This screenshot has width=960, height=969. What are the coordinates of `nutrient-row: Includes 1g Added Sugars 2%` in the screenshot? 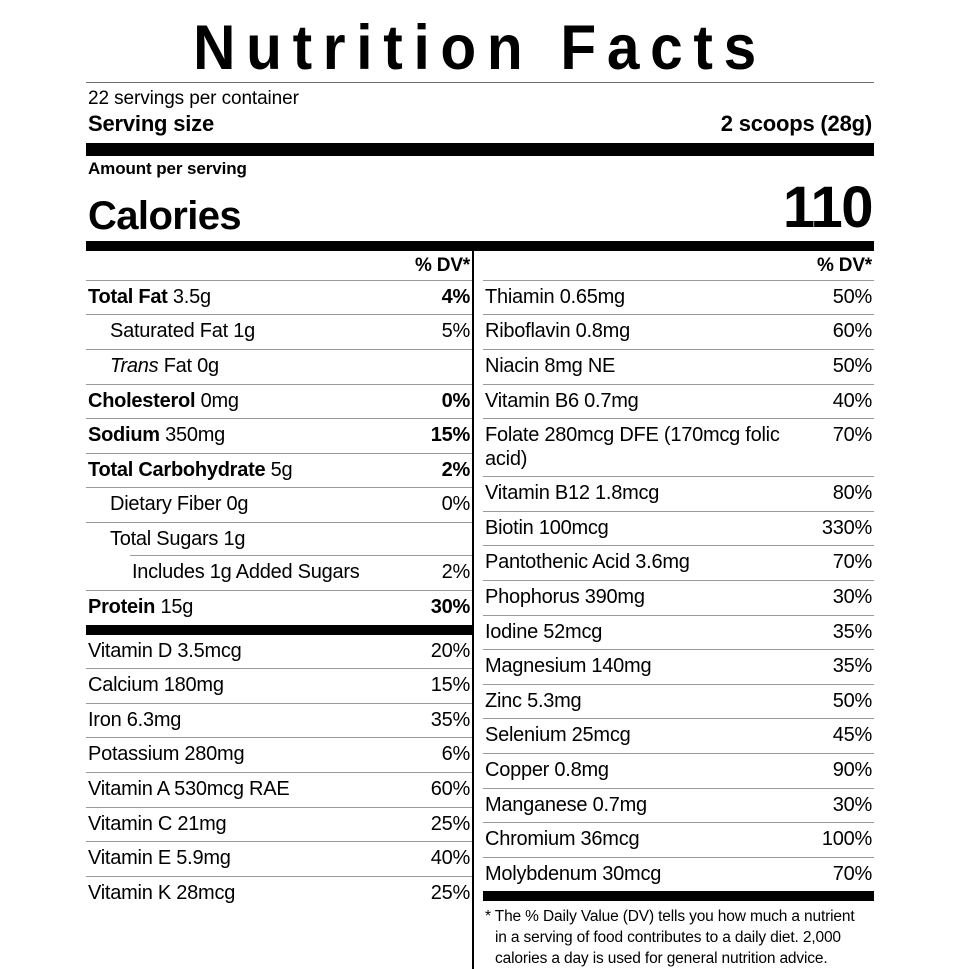 It's located at (279, 572).